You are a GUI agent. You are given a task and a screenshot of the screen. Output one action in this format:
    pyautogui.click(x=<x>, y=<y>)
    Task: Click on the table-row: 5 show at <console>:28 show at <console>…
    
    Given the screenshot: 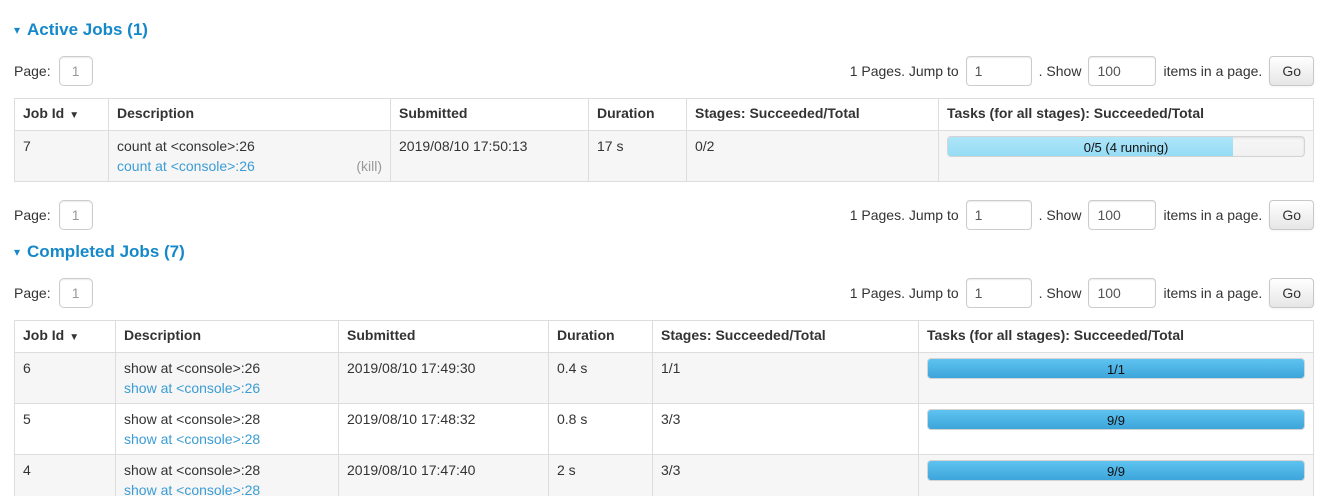 What is the action you would take?
    pyautogui.click(x=664, y=429)
    